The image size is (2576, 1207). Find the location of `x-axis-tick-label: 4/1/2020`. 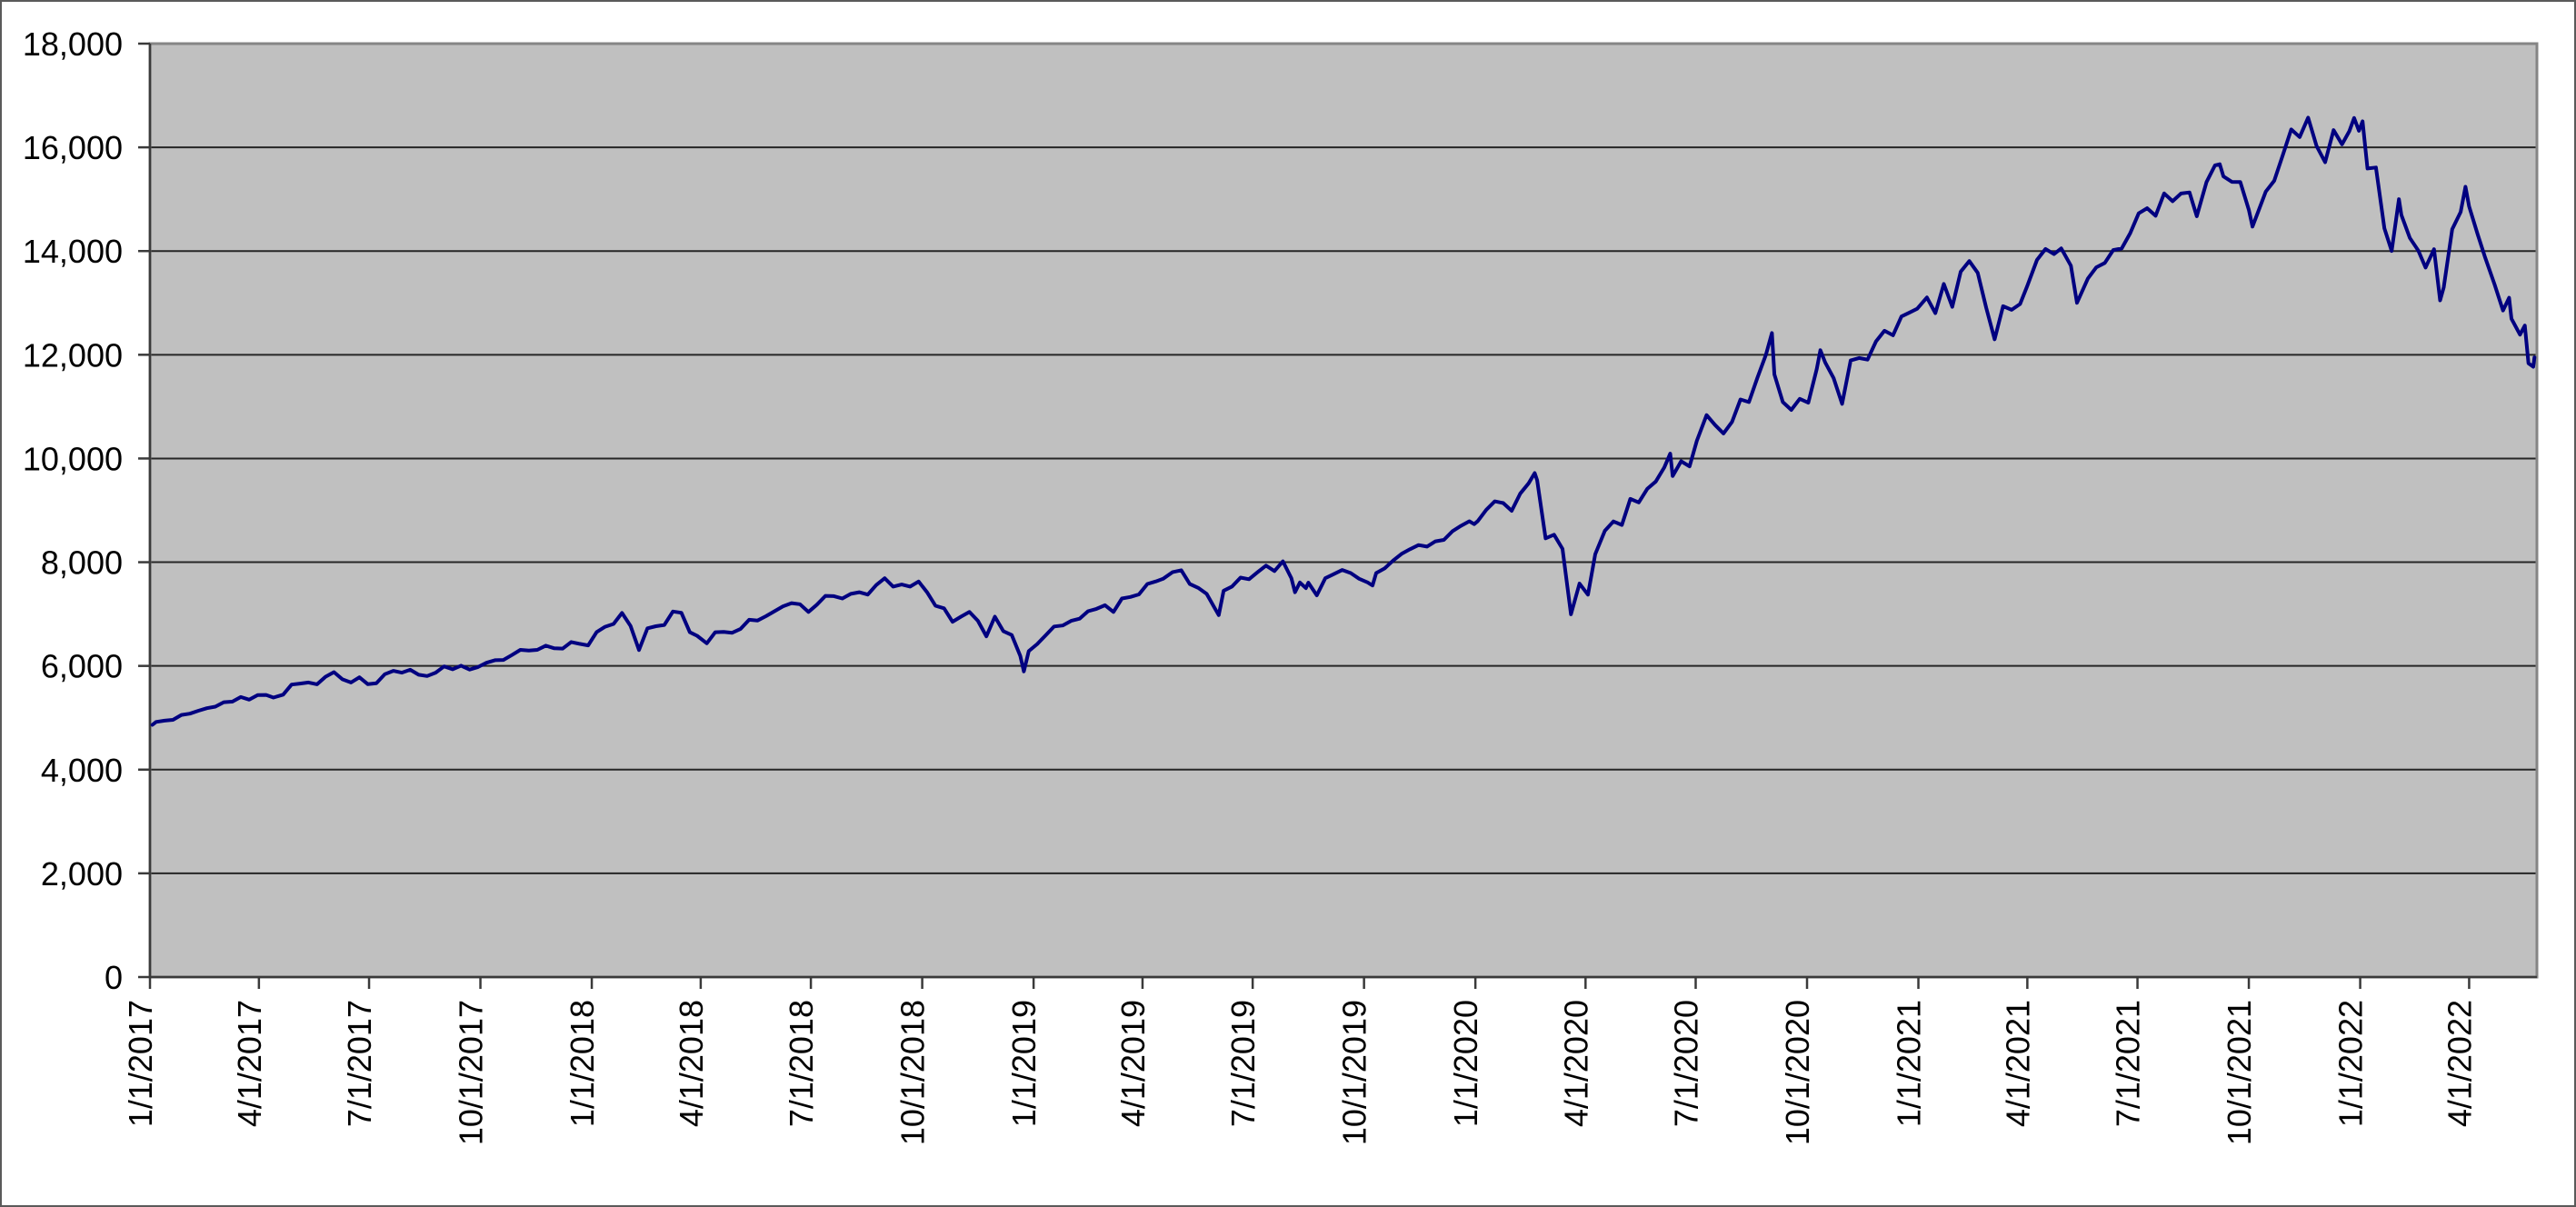

x-axis-tick-label: 4/1/2020 is located at coordinates (1576, 1063).